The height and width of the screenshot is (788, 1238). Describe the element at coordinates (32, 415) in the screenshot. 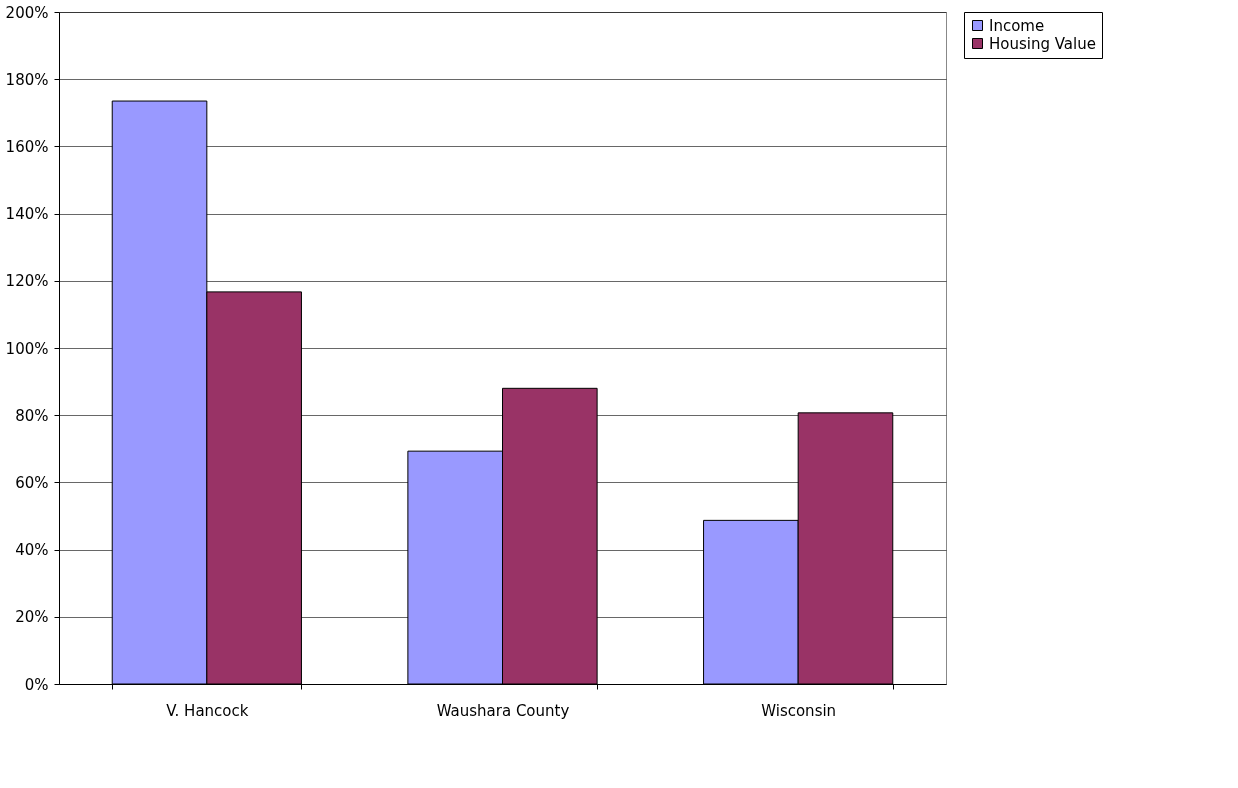

I see `y-tick-label: 80%` at that location.